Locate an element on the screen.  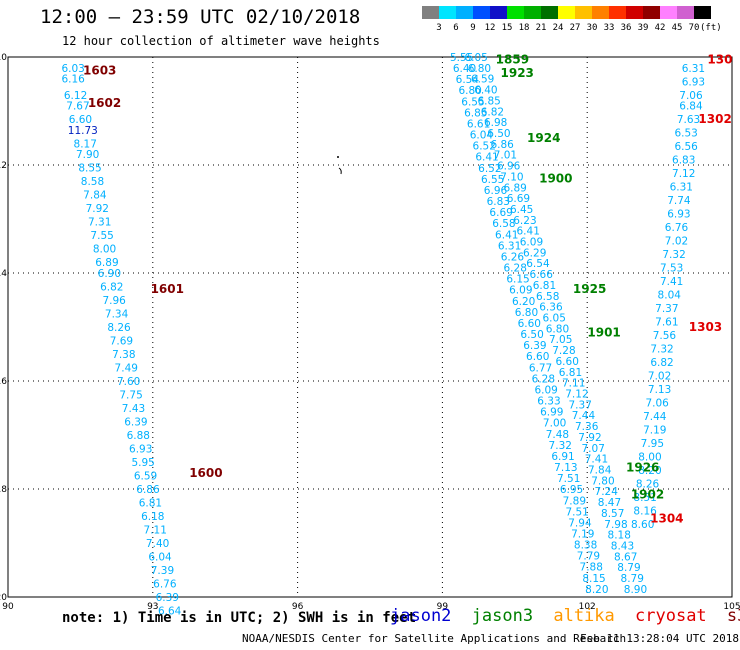
wave-height-value: 8.38 is located at coordinates (585, 546).